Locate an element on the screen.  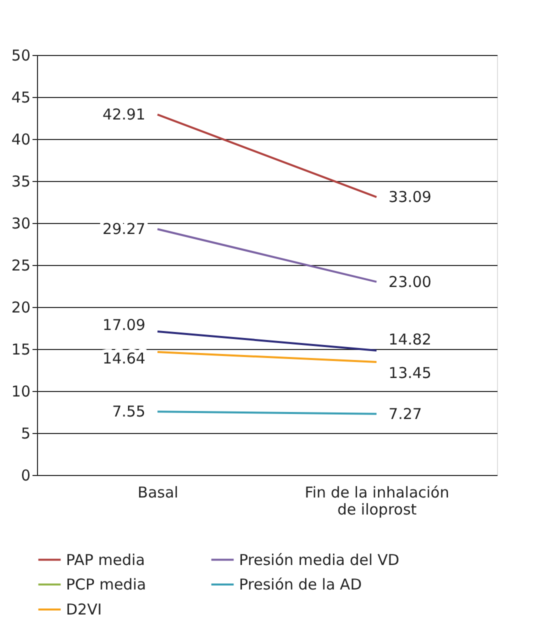
y-tick-label: 5 is located at coordinates (25, 433).